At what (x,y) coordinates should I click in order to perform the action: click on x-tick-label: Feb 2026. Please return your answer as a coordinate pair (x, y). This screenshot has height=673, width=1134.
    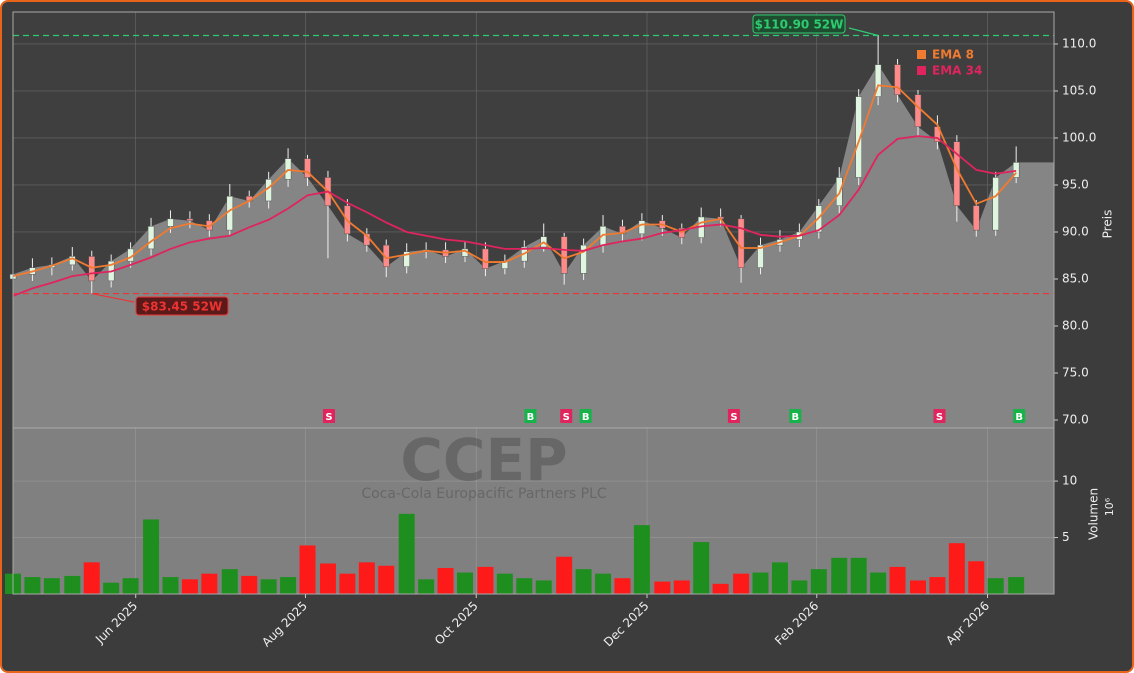
    Looking at the image, I should click on (796, 623).